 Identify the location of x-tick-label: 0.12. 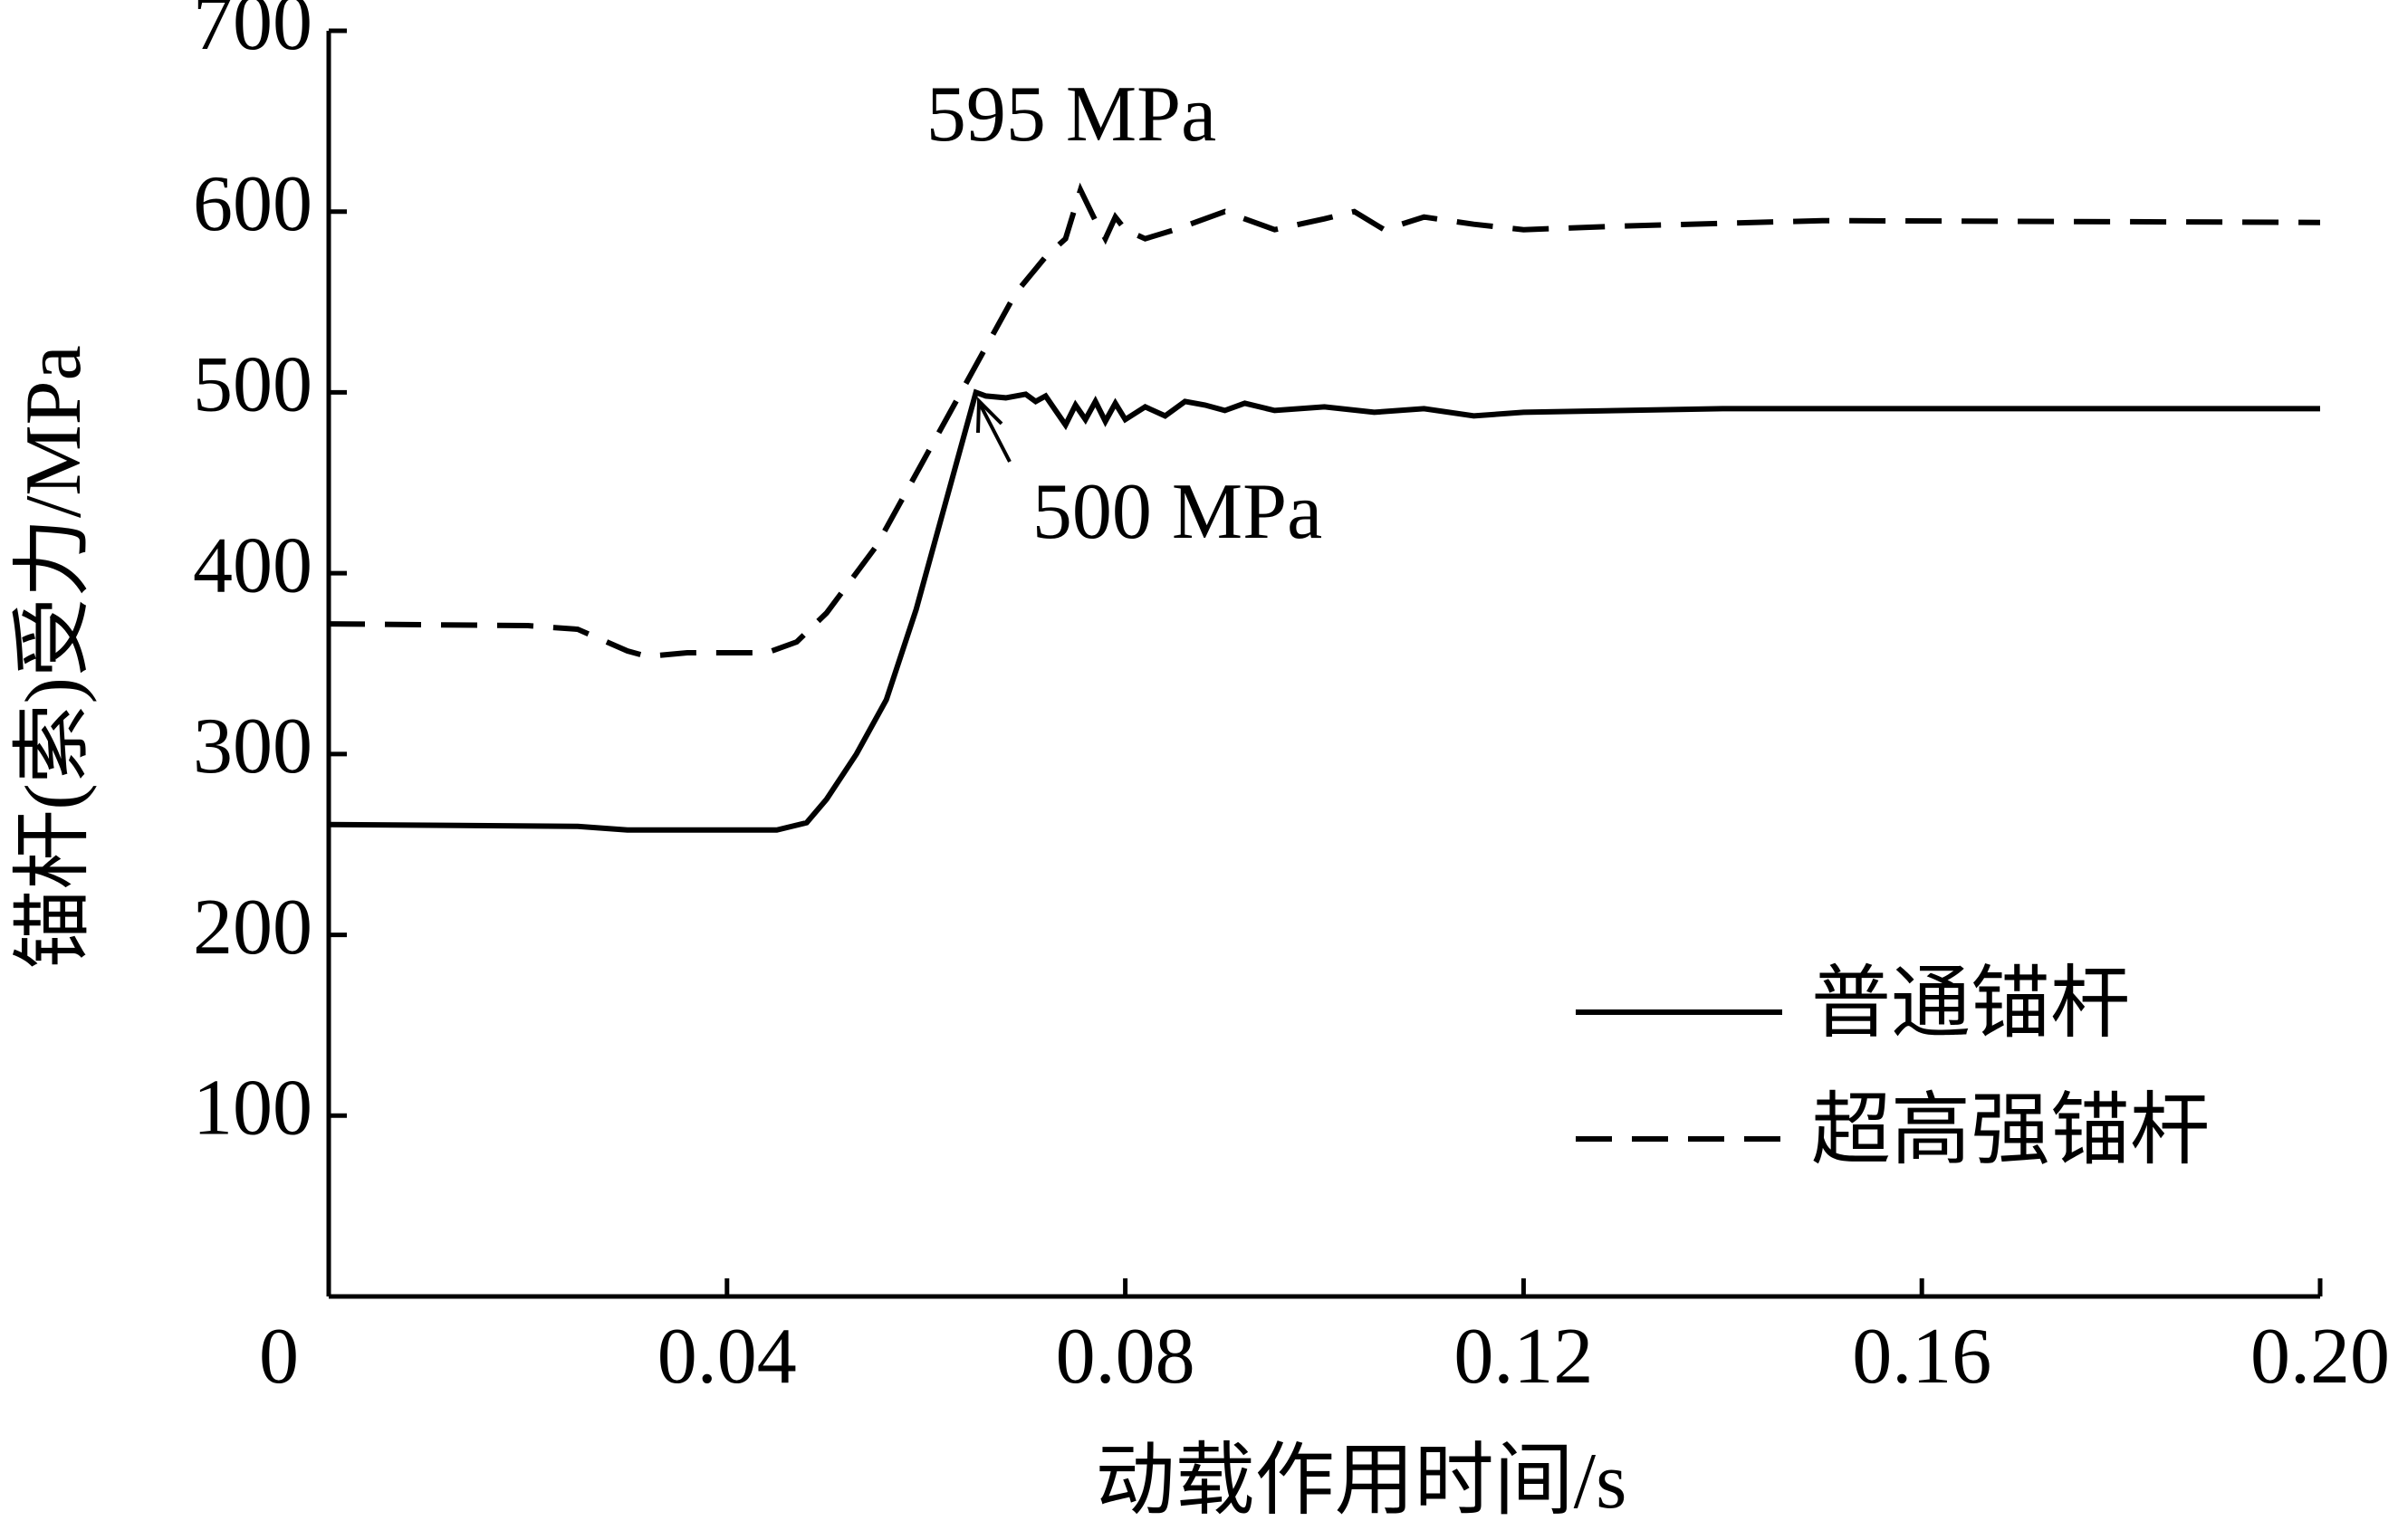
(1523, 1357).